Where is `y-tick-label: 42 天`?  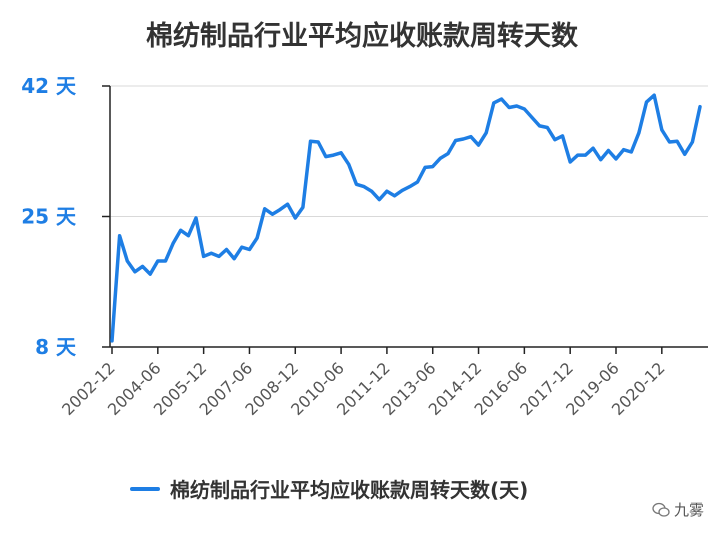
y-tick-label: 42 天 is located at coordinates (49, 86).